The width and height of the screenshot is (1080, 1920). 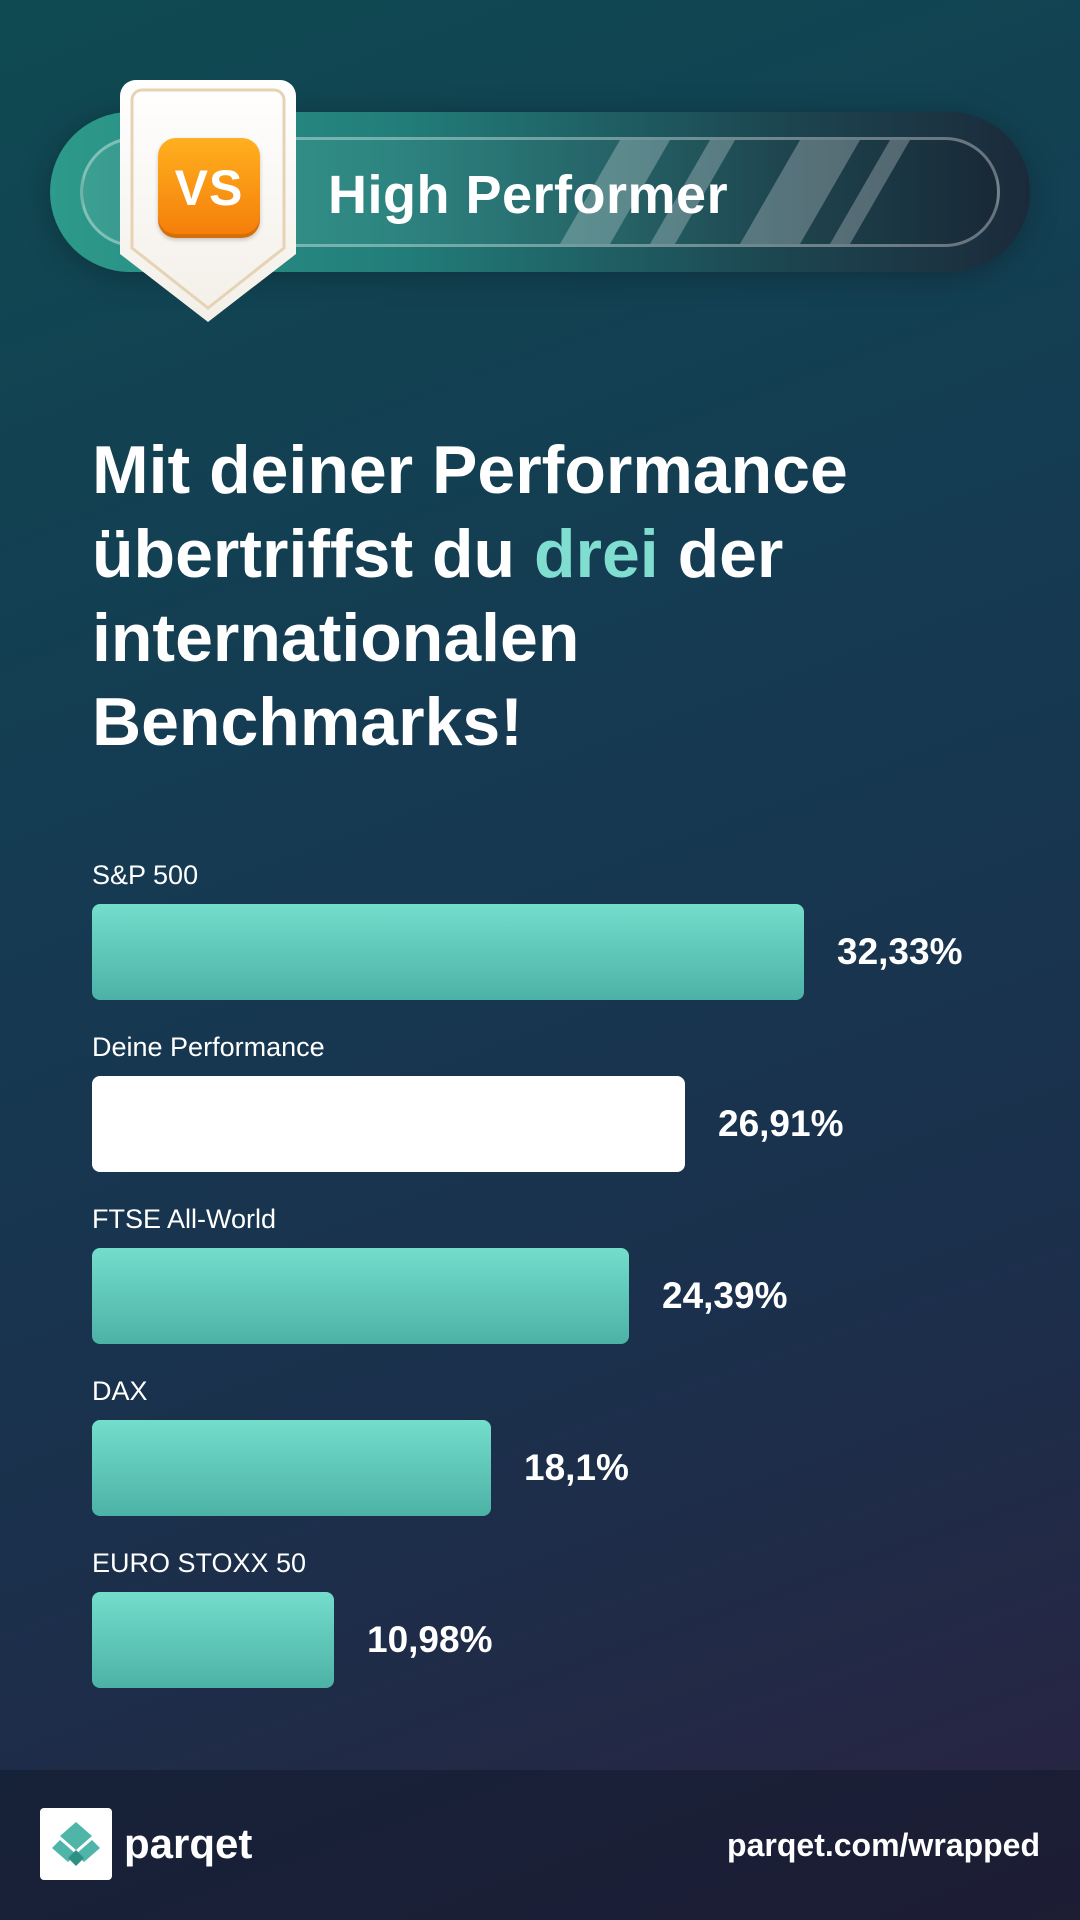 I want to click on bar-own-performance, so click(x=388, y=1124).